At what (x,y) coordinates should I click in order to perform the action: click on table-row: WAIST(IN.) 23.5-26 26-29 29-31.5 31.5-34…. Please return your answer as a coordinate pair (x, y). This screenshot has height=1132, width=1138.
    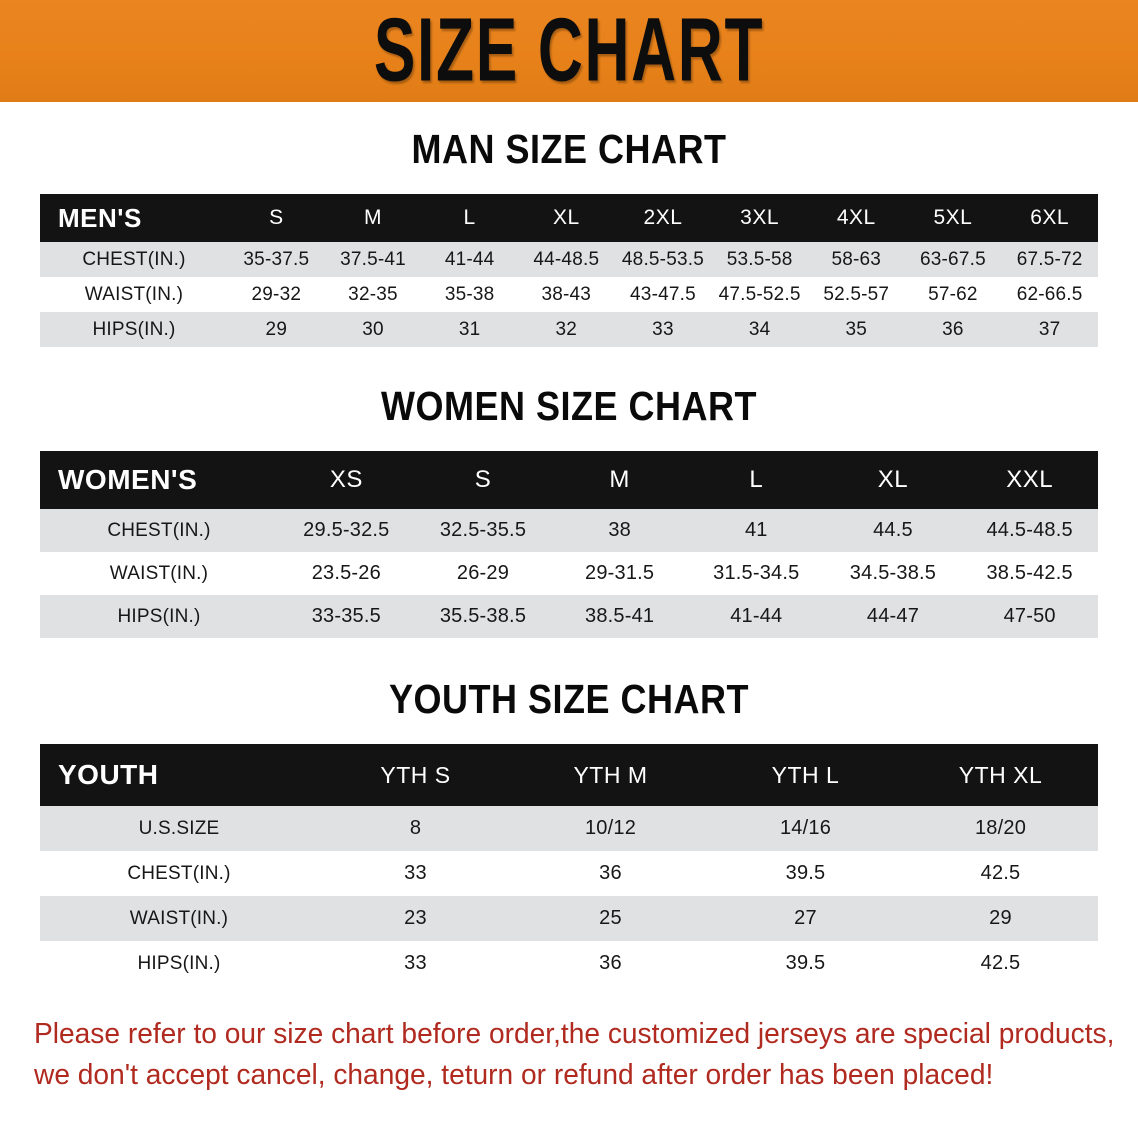
    Looking at the image, I should click on (569, 573).